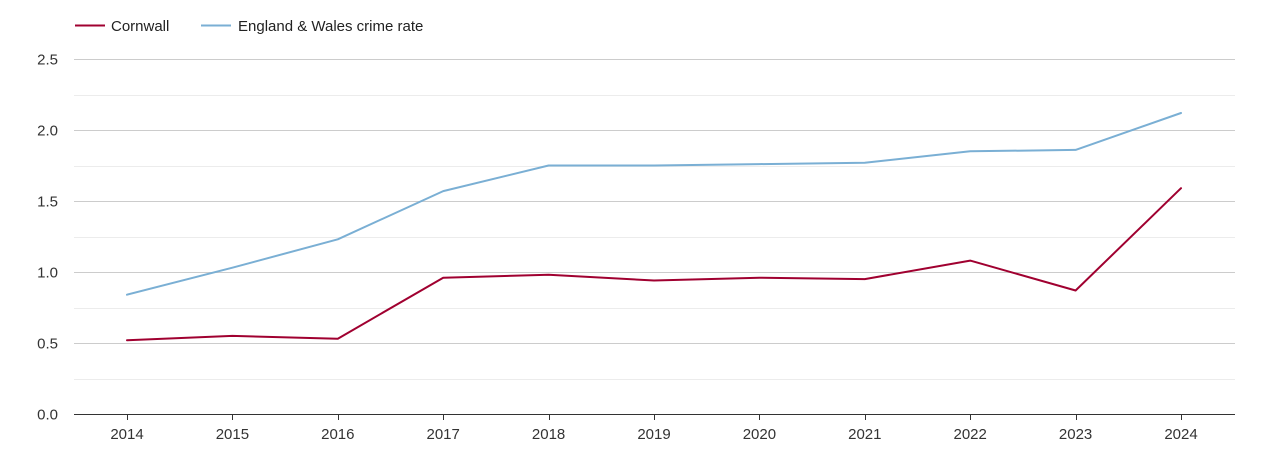 The height and width of the screenshot is (450, 1270). Describe the element at coordinates (232, 434) in the screenshot. I see `x-tick-label: 2015` at that location.